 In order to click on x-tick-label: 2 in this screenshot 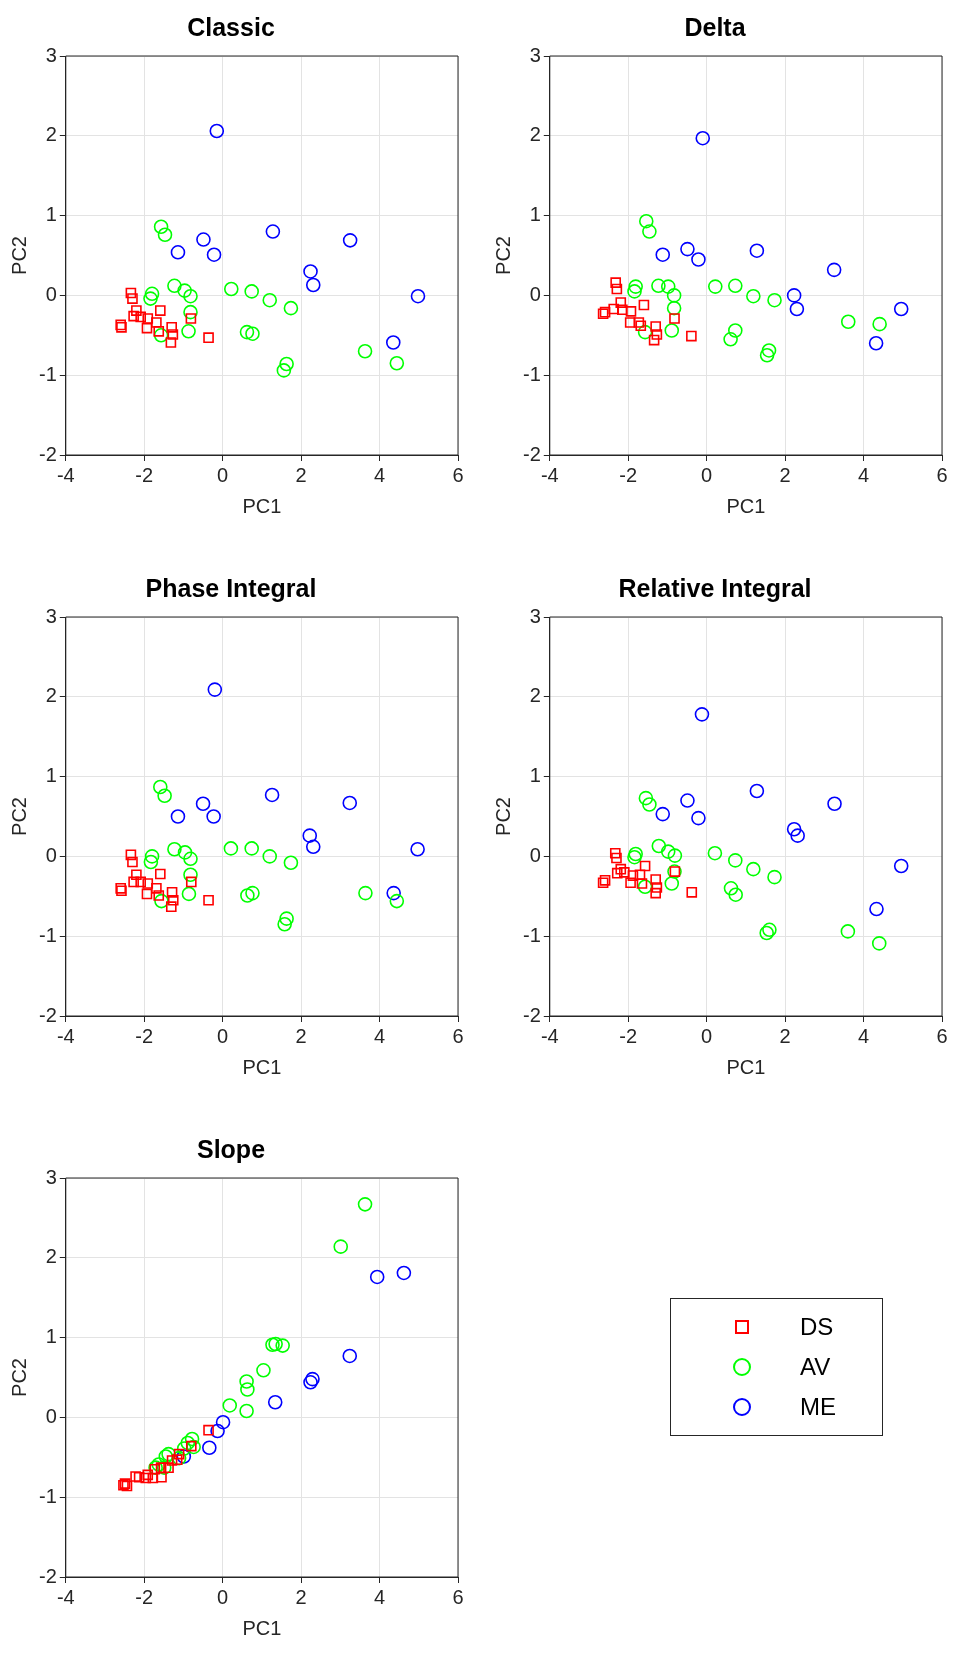, I will do `click(785, 474)`.